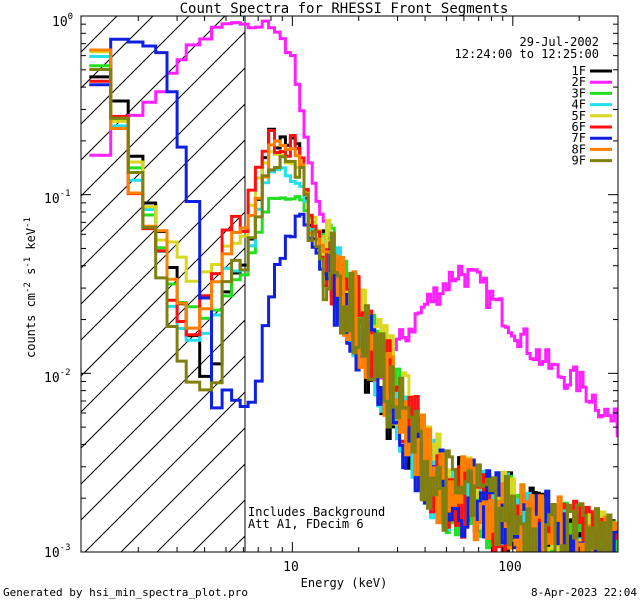 The image size is (640, 600). I want to click on x-axis-label: Energy (keV), so click(344, 583).